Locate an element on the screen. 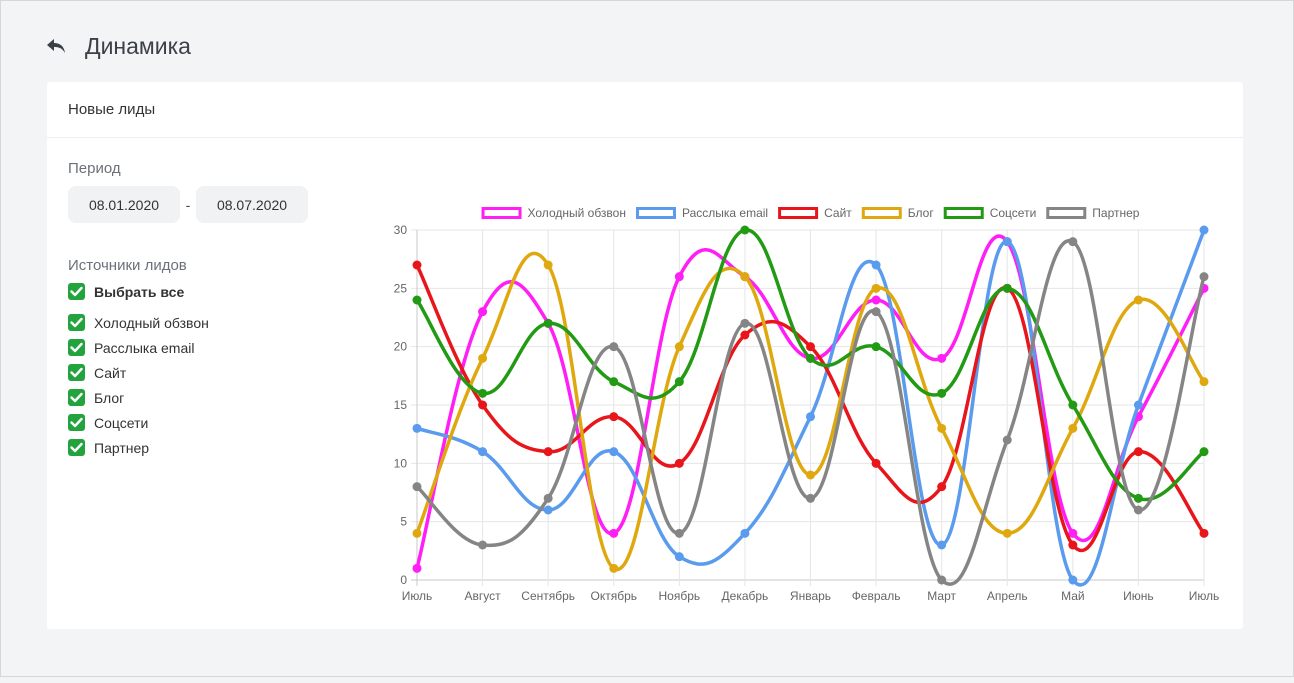 The width and height of the screenshot is (1294, 683). source-checkbox-blog: Блог is located at coordinates (203, 397).